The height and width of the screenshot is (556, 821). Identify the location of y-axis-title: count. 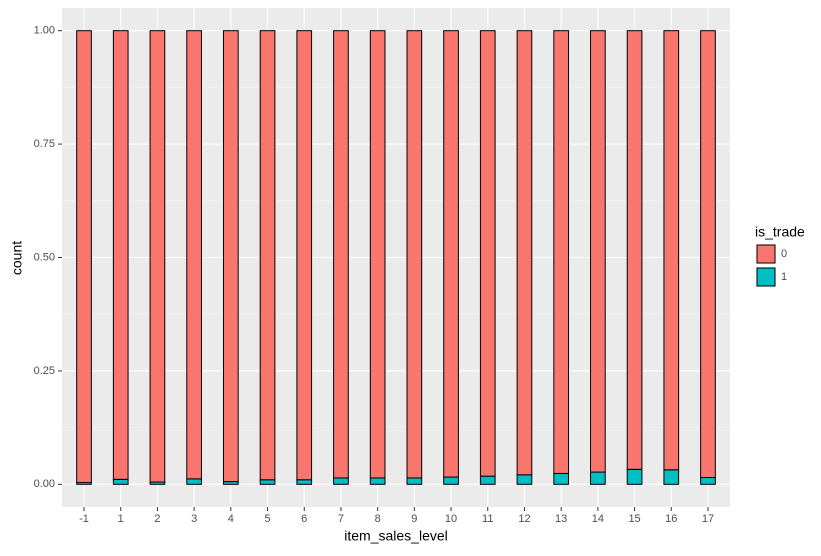
(17, 258).